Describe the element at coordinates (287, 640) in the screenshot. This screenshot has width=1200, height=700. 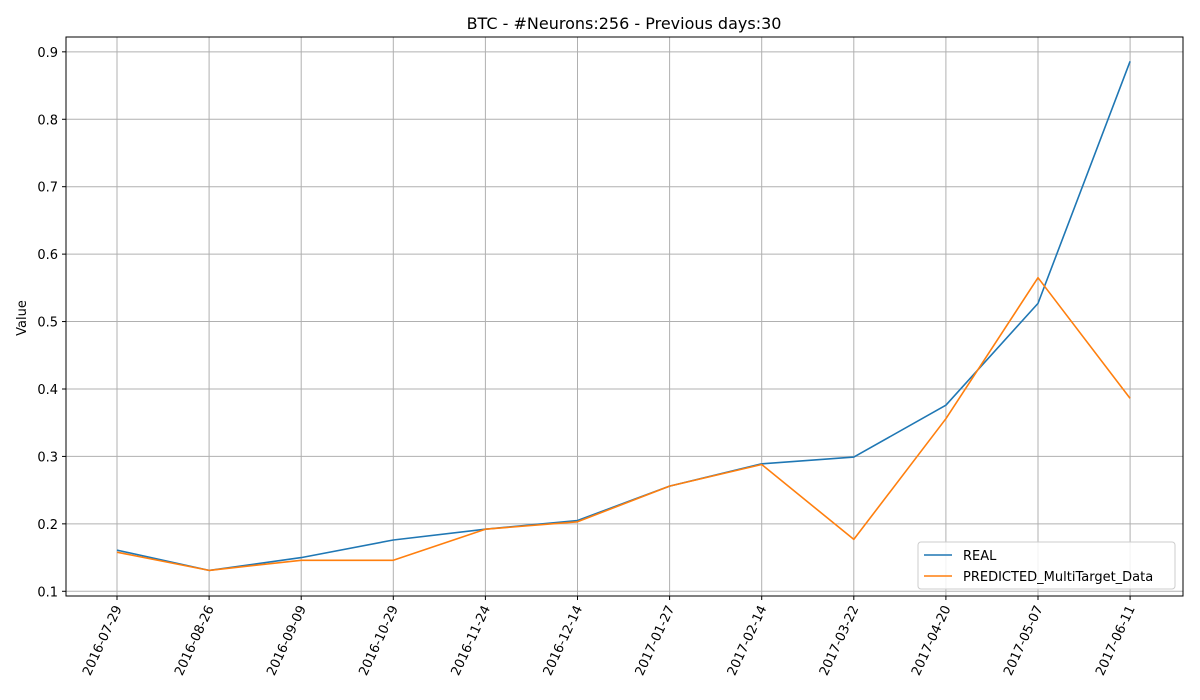
I see `x-tick-label: 2016-09-09` at that location.